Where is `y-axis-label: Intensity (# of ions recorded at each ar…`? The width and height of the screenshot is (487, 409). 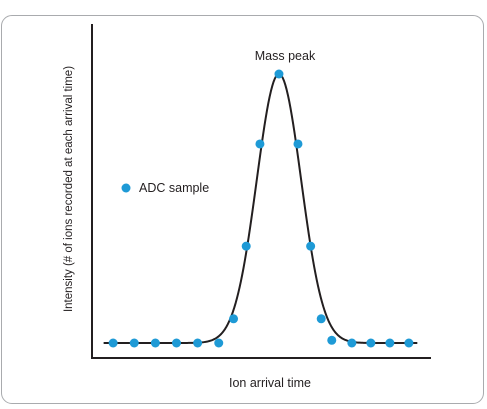
y-axis-label: Intensity (# of ions recorded at each ar… is located at coordinates (69, 189).